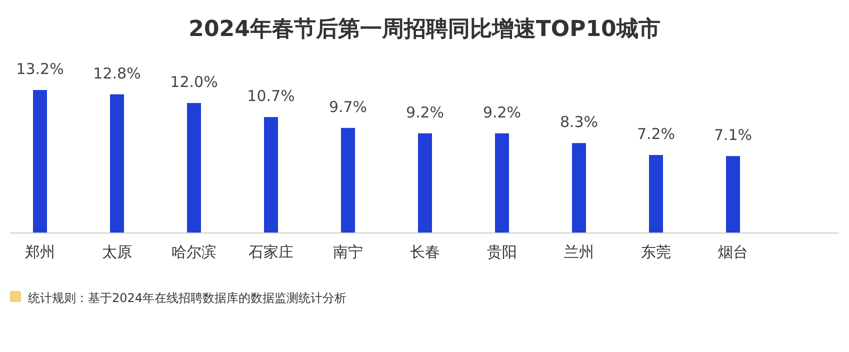  What do you see at coordinates (40, 69) in the screenshot?
I see `data-label: 13.2%` at bounding box center [40, 69].